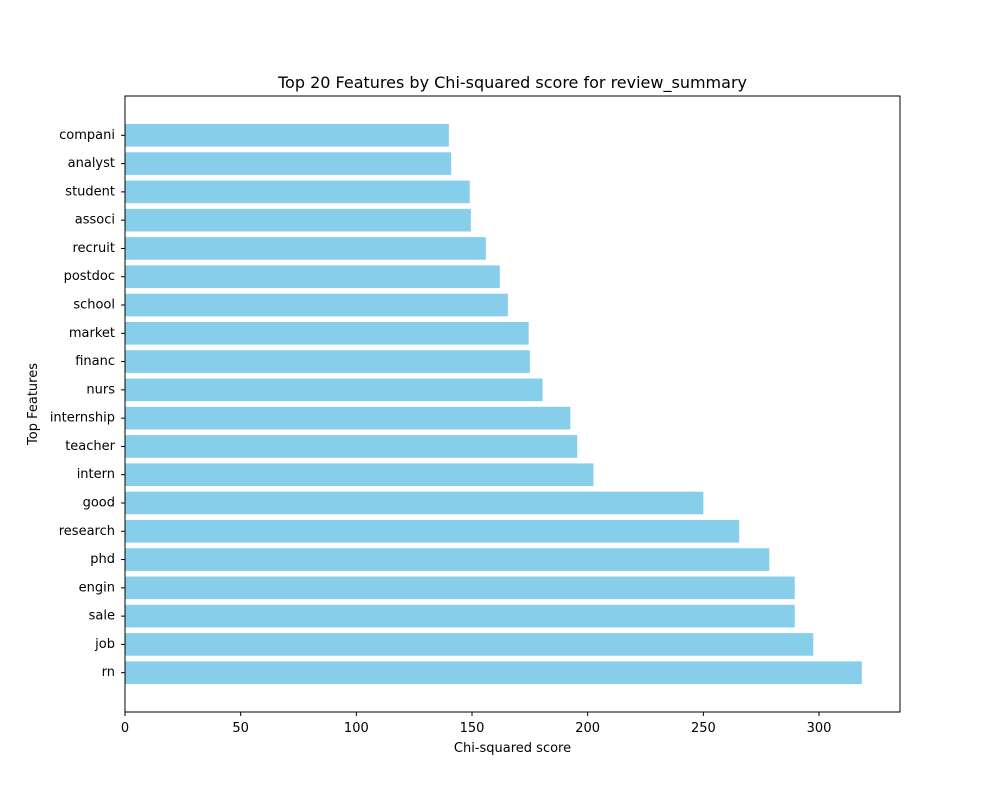 This screenshot has height=800, width=1000. I want to click on bar-financ, so click(327, 361).